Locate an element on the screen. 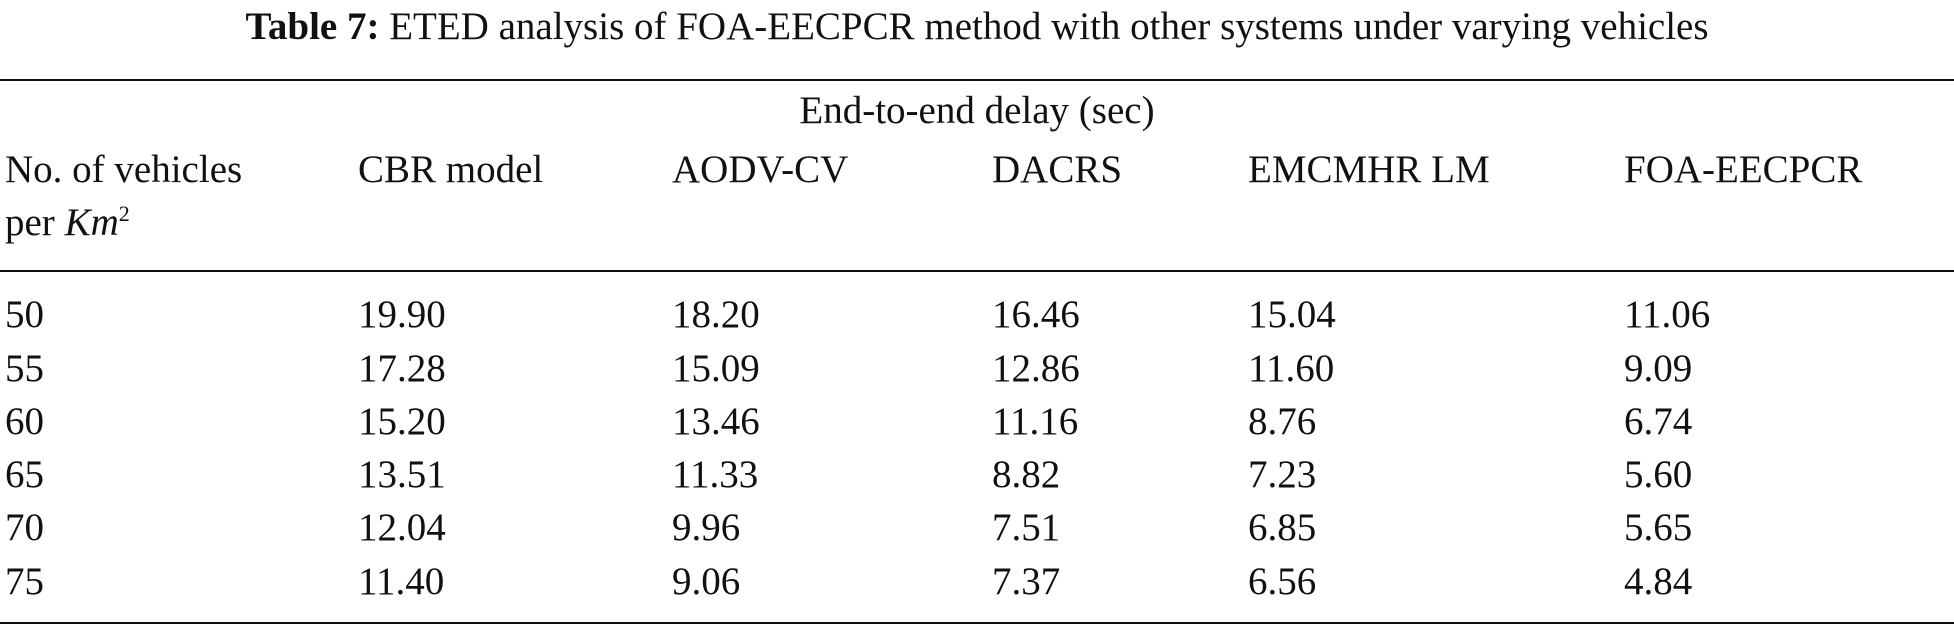 This screenshot has height=633, width=1954. table-cell: 5.65 is located at coordinates (1658, 527).